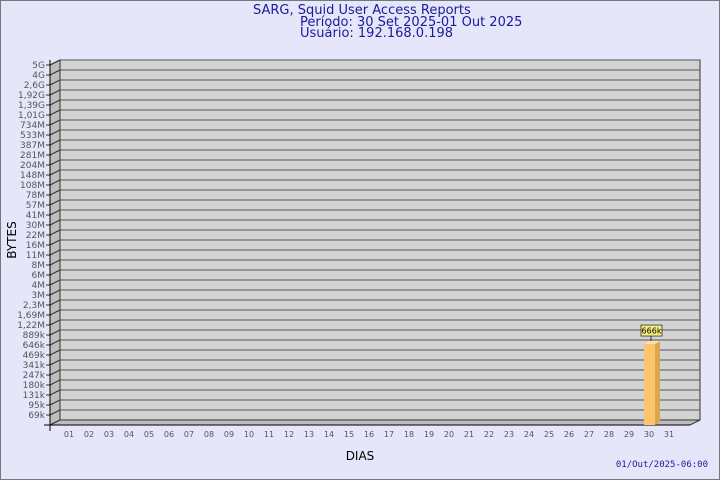 This screenshot has width=720, height=480. What do you see at coordinates (34, 336) in the screenshot?
I see `y-tick-label: 889k` at bounding box center [34, 336].